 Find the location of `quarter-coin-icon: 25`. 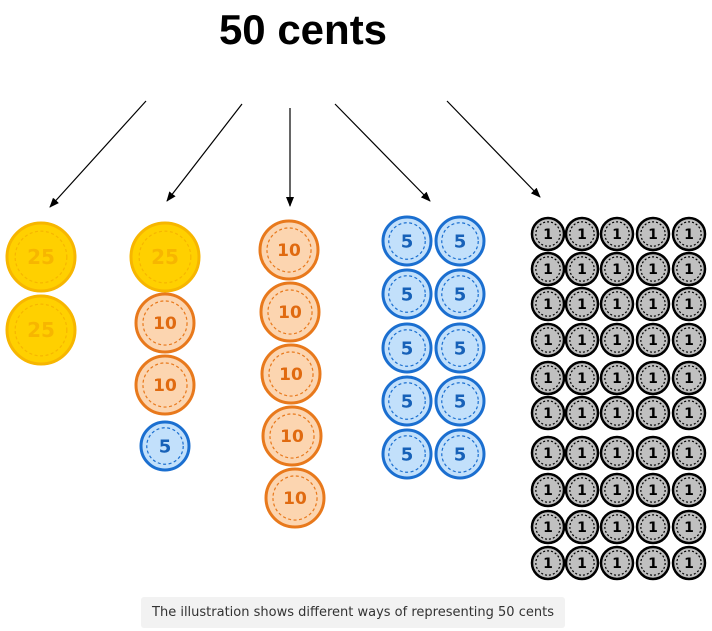

quarter-coin-icon: 25 is located at coordinates (41, 330).